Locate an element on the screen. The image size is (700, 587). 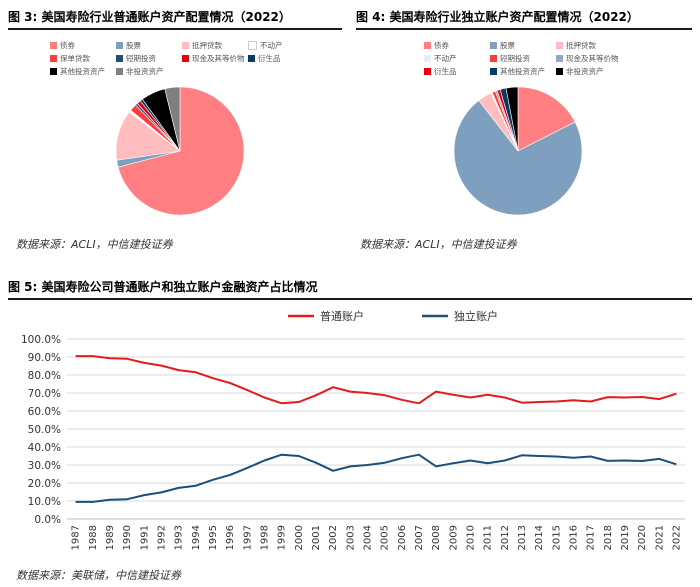
fig5-y-tick-label: 40.0% is located at coordinates (44, 448).